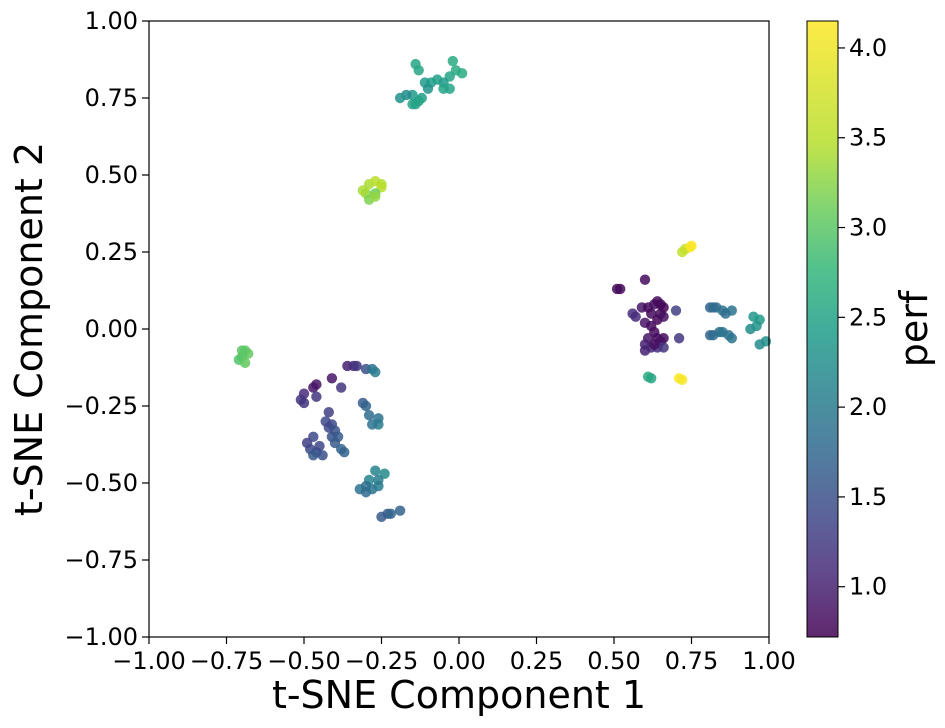  What do you see at coordinates (149, 661) in the screenshot?
I see `x-tick-label: −1.00` at bounding box center [149, 661].